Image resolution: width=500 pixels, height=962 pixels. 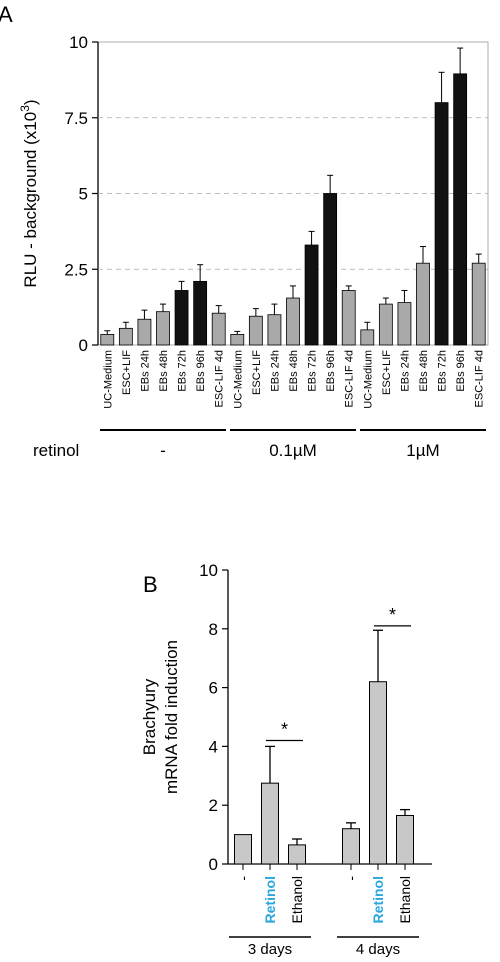 I want to click on y-tick-label: 7.5, so click(x=76, y=118).